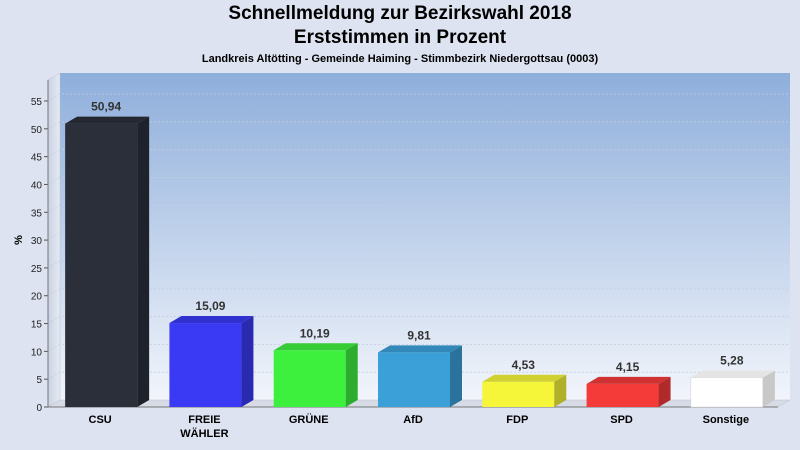 The width and height of the screenshot is (800, 450). Describe the element at coordinates (400, 13) in the screenshot. I see `chart-title: Schnellmeldung zur Bezirkswahl 2018` at that location.